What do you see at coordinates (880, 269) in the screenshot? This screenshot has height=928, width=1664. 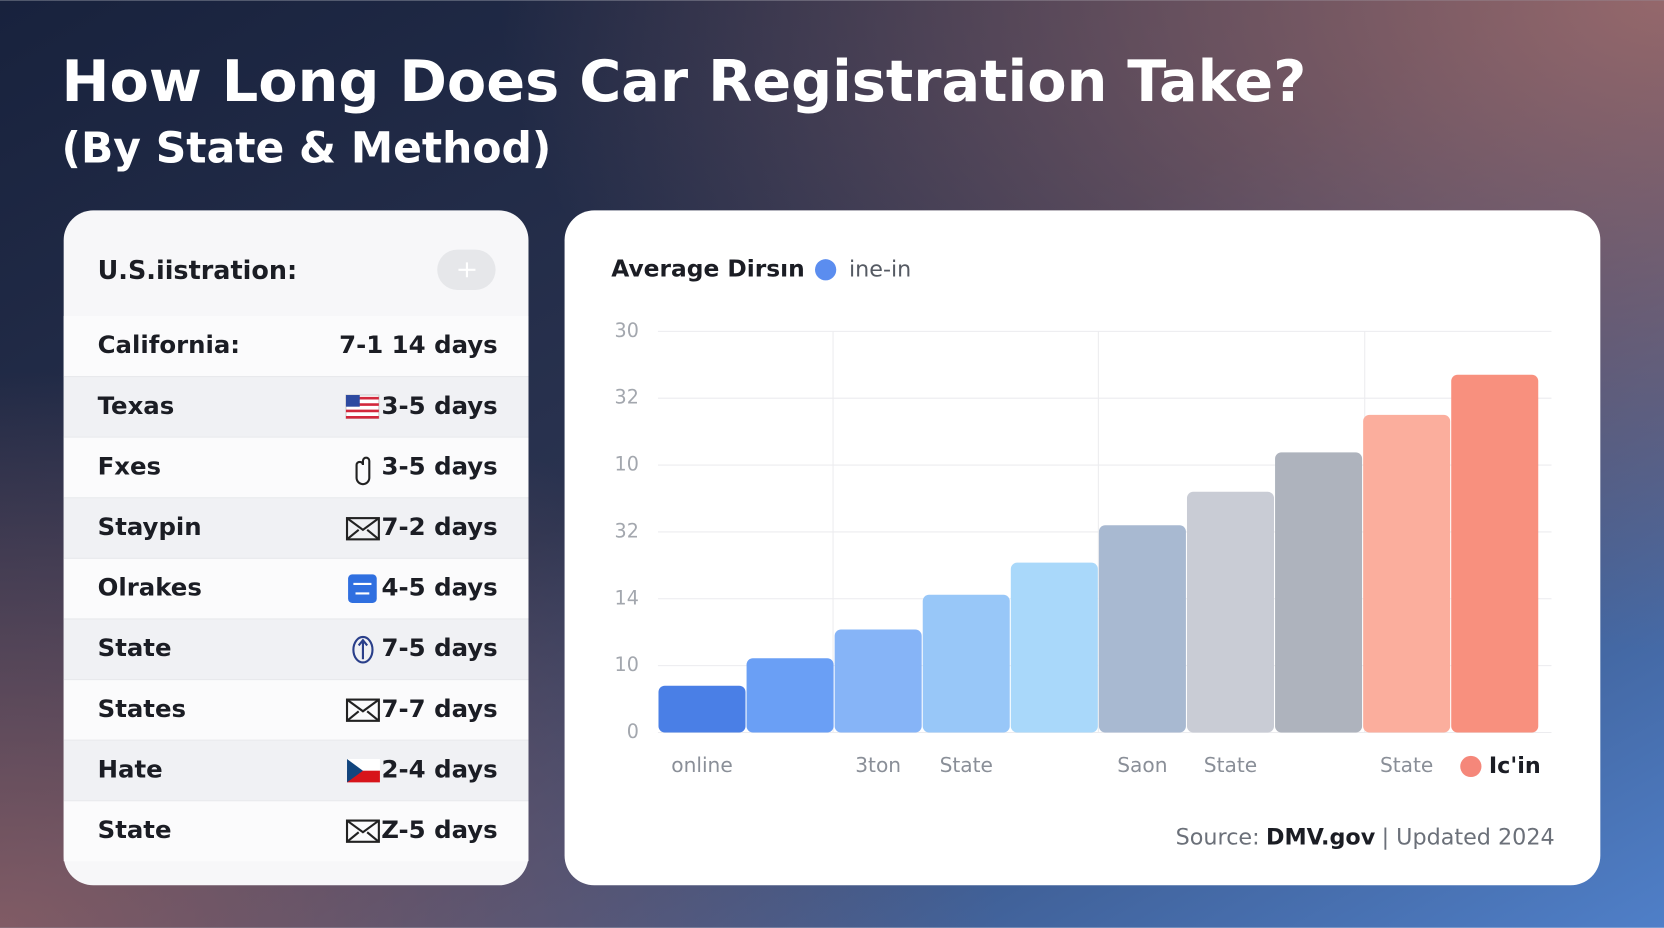 I see `legend-label: ine-in` at bounding box center [880, 269].